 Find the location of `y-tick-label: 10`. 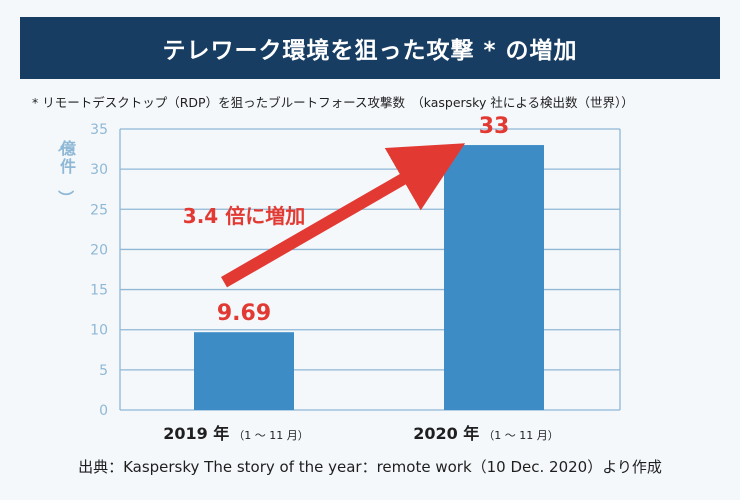

y-tick-label: 10 is located at coordinates (99, 331).